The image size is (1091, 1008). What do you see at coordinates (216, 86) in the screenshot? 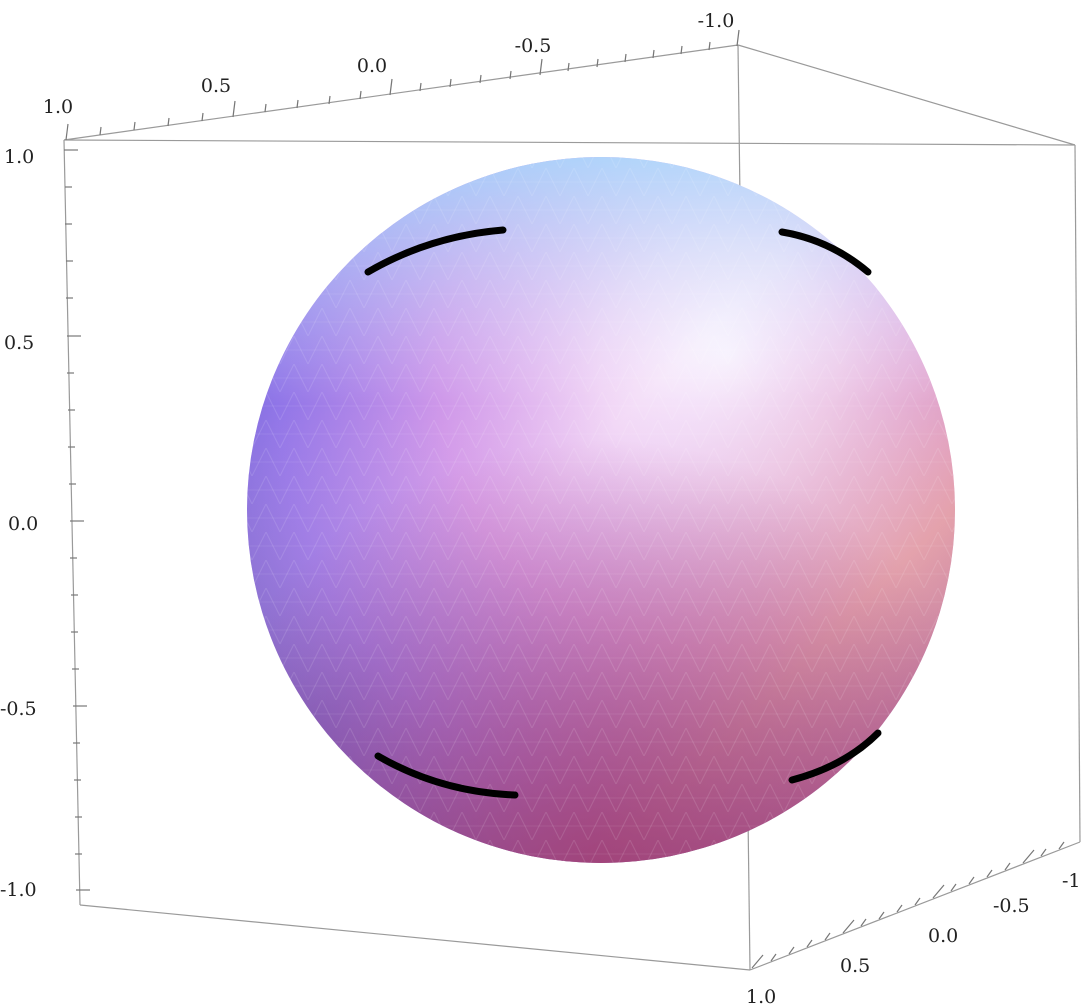
I see `top-axis-label-1: 0.5` at bounding box center [216, 86].